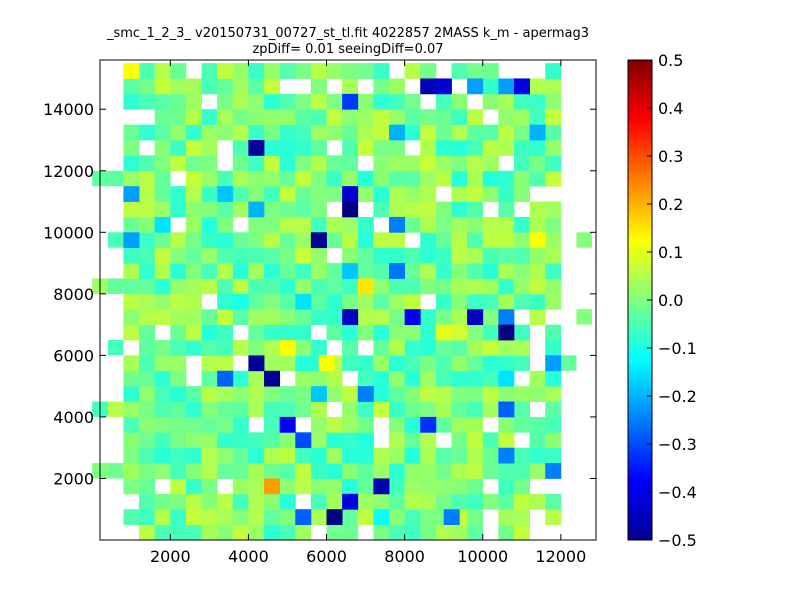 This screenshot has width=800, height=600. Describe the element at coordinates (672, 300) in the screenshot. I see `colorbar-axis: 0.5 0.4 0.3 0.2 0.1 0.0 −0.1 −0.2 −0.3 −0.4 −0.5` at that location.